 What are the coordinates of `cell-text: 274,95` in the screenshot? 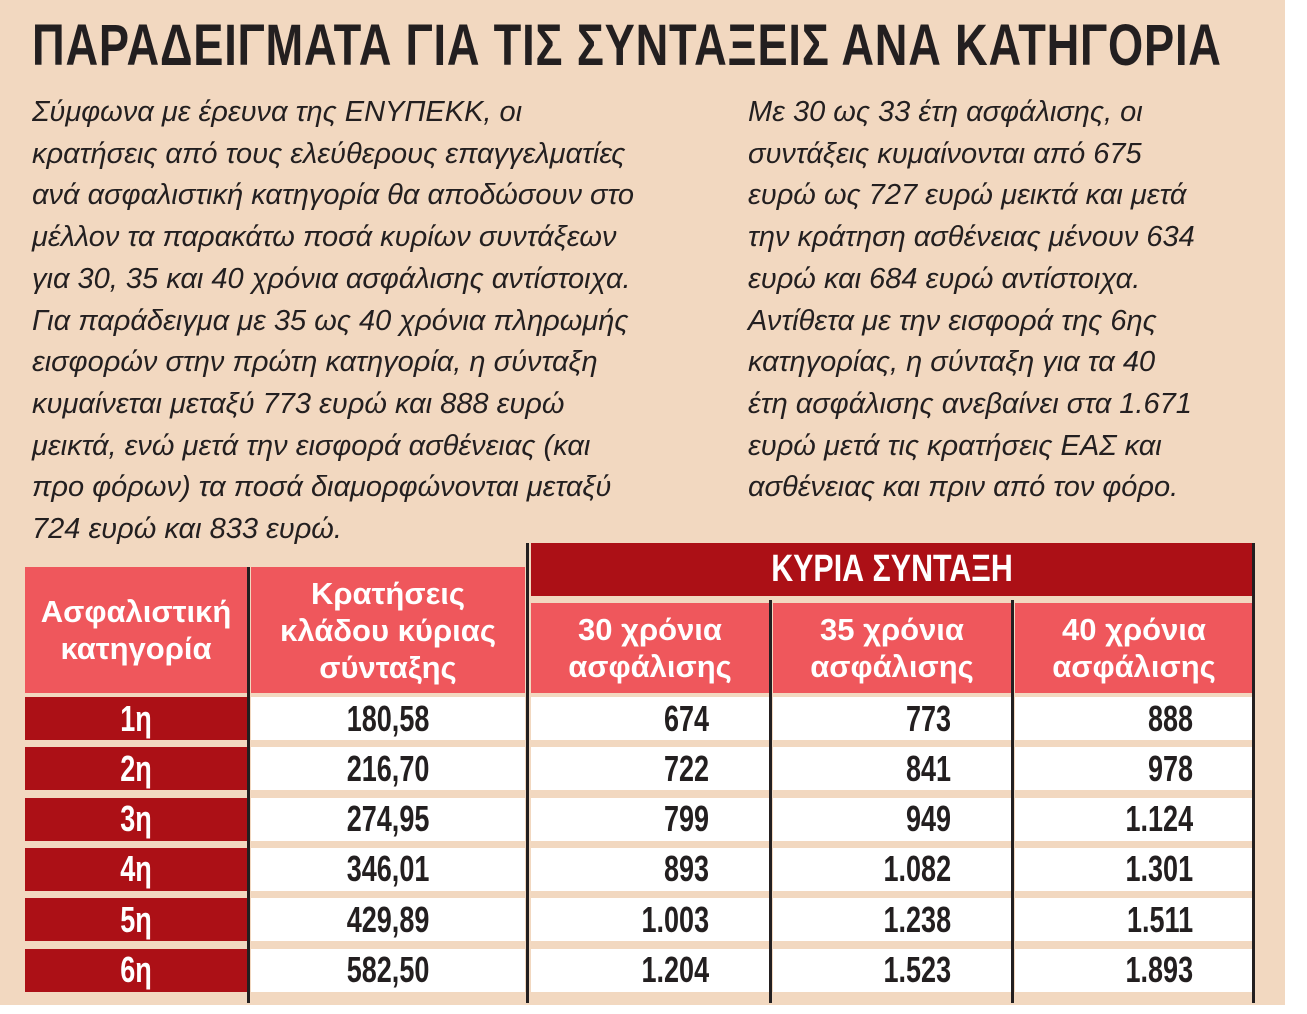 It's located at (388, 819).